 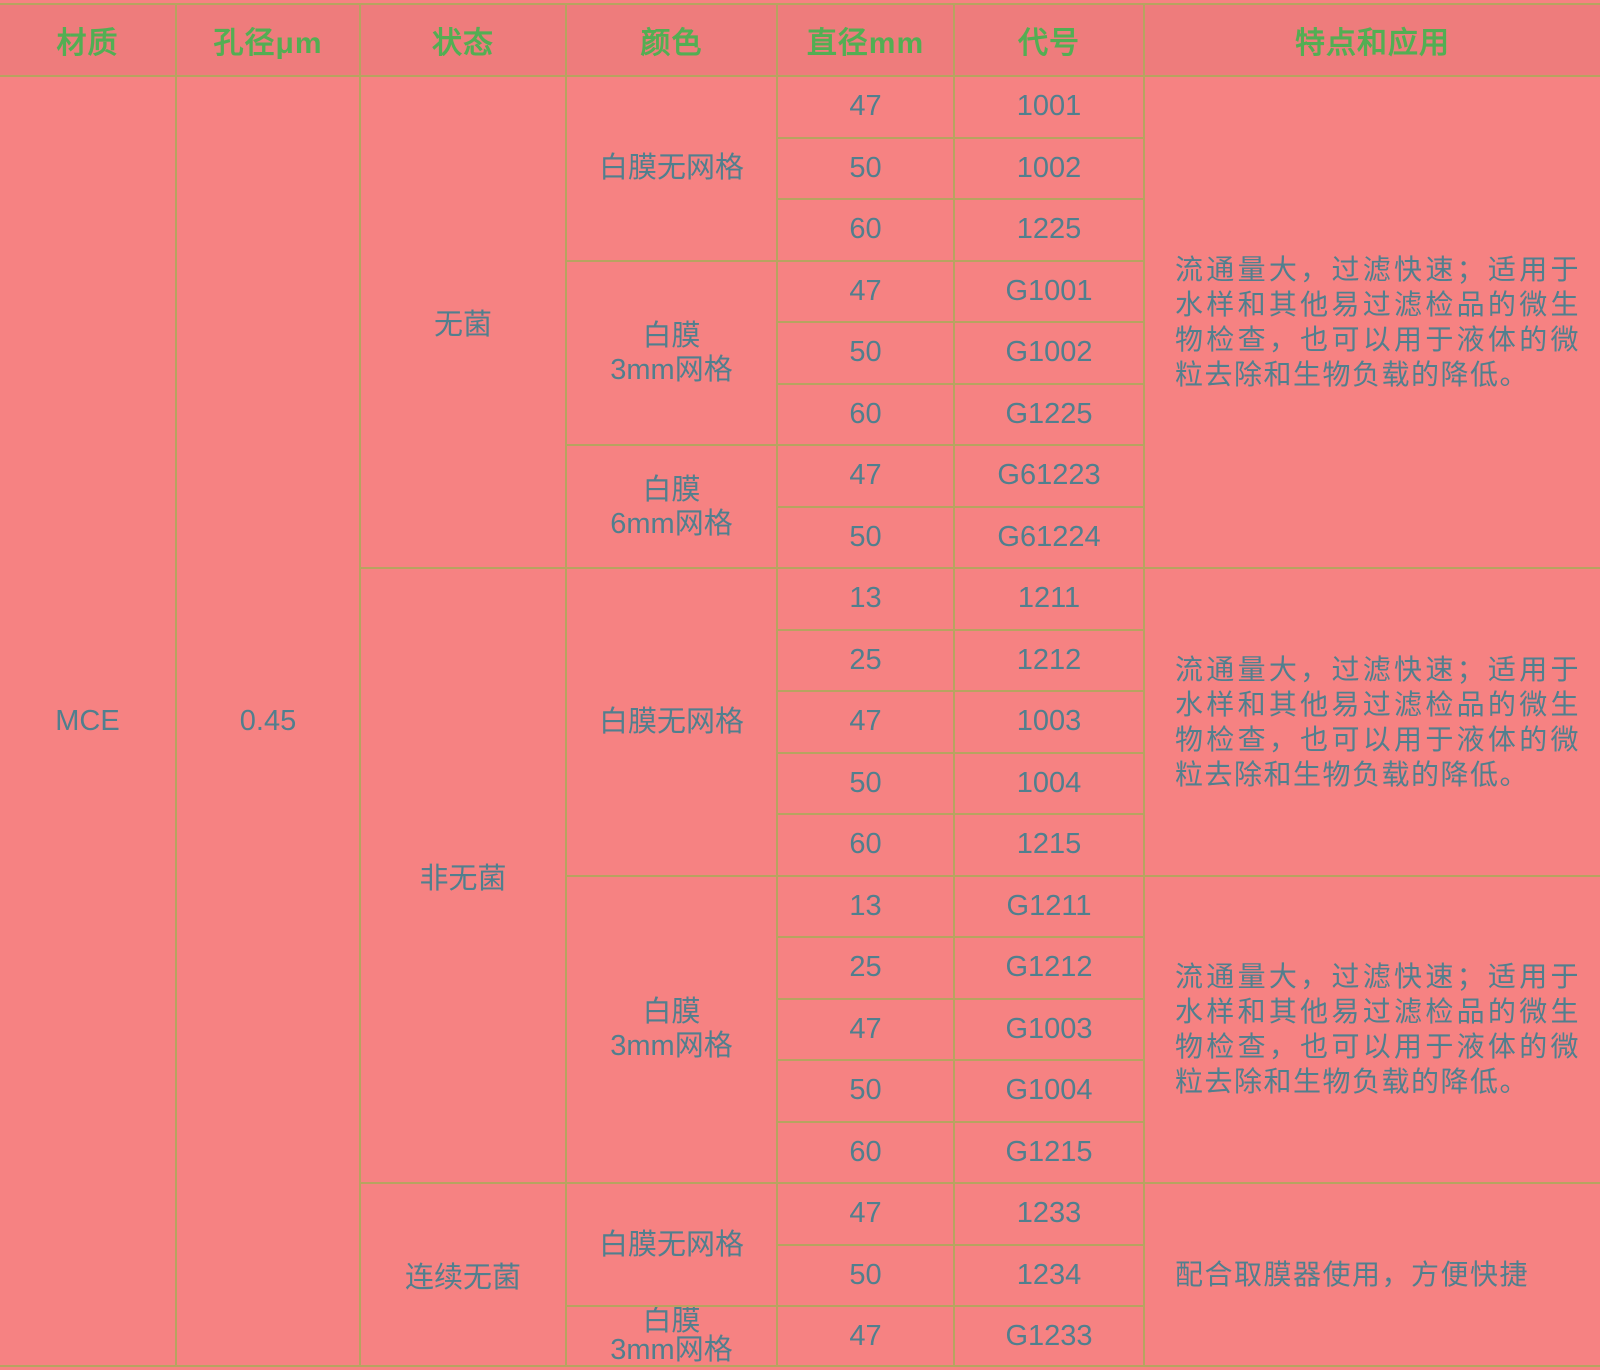 What do you see at coordinates (1049, 1029) in the screenshot?
I see `code-cell: G1003` at bounding box center [1049, 1029].